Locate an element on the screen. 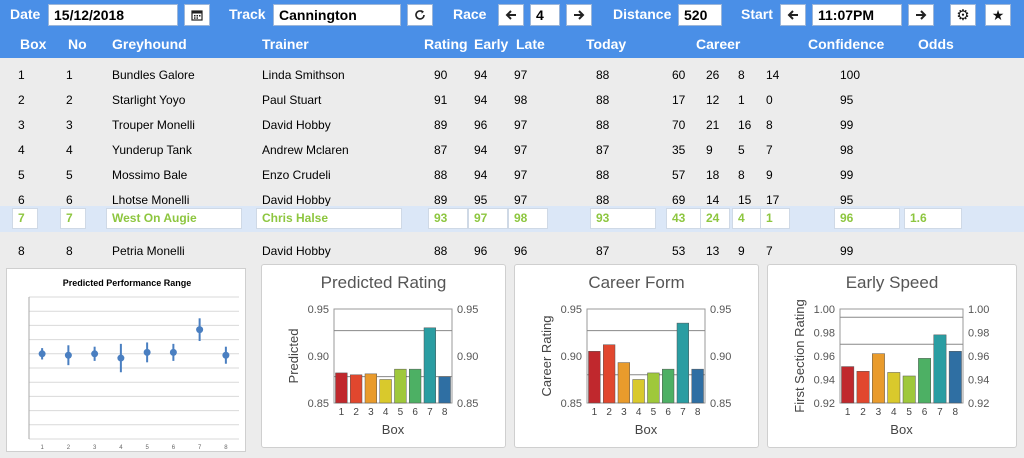 The width and height of the screenshot is (1024, 458). cell-today: 87 is located at coordinates (603, 150).